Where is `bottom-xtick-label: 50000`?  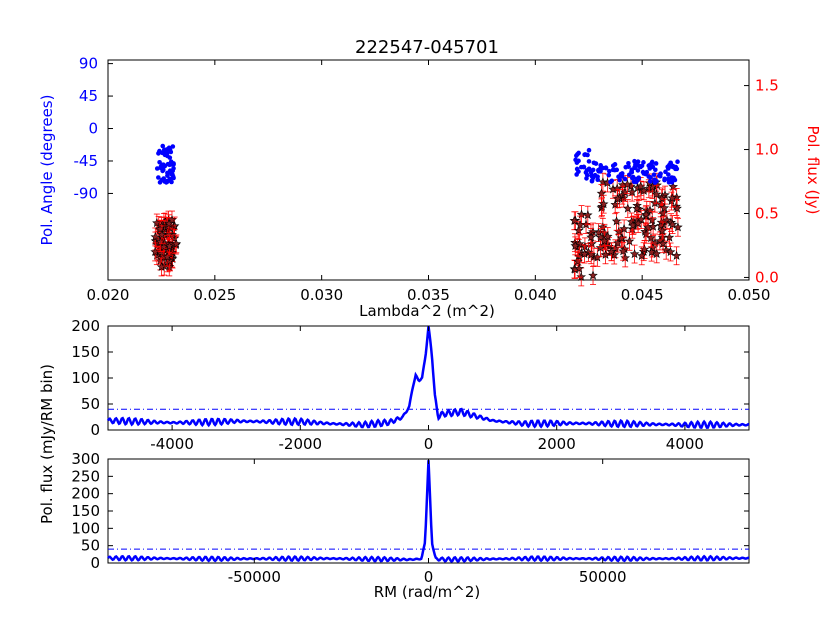
bottom-xtick-label: 50000 is located at coordinates (603, 577).